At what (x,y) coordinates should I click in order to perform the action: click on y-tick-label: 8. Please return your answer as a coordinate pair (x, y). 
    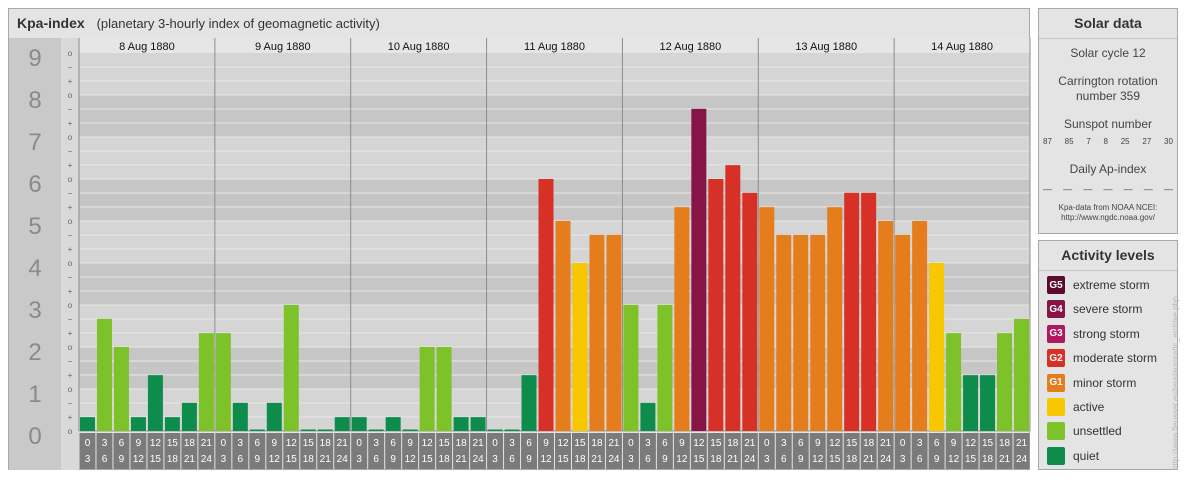
    Looking at the image, I should click on (34, 100).